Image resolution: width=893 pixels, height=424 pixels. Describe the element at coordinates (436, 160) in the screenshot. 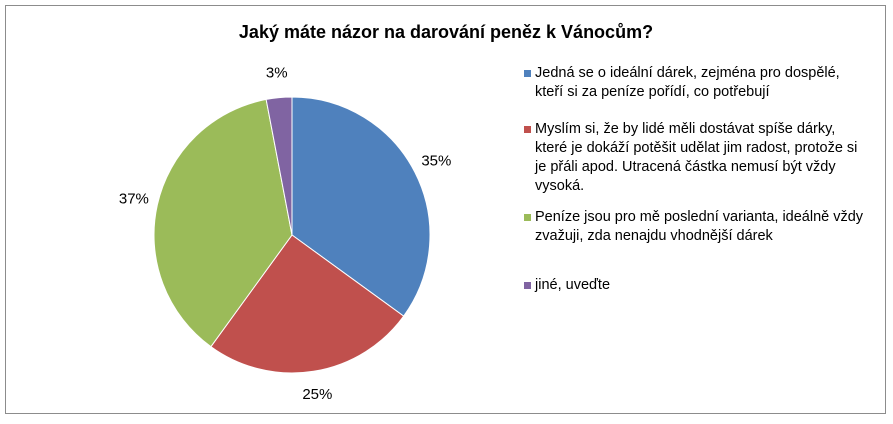

I see `data-label: 35%` at that location.